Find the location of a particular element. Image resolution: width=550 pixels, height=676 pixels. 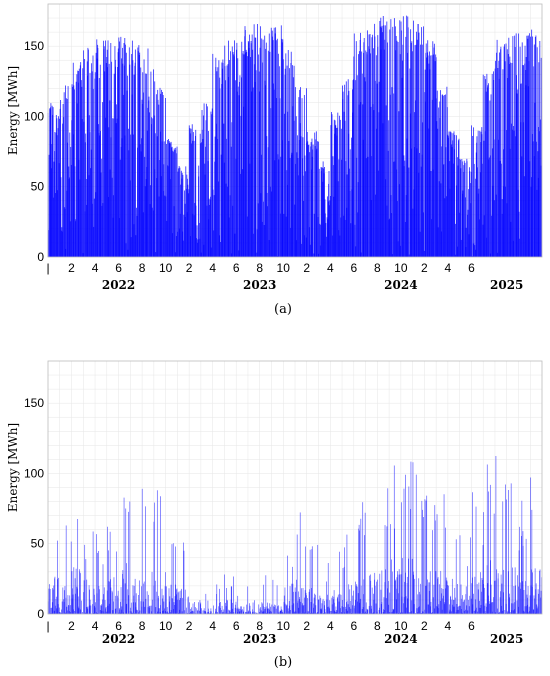

panel-label: (a) is located at coordinates (283, 309).